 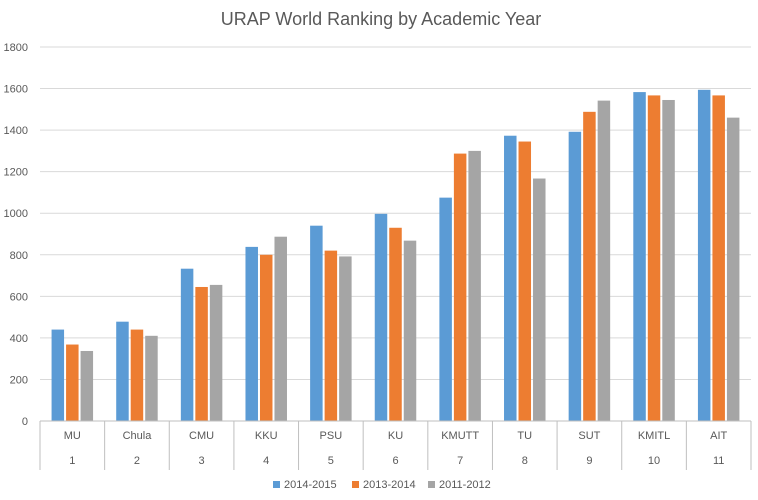 I want to click on x-rank-label: 10, so click(x=654, y=461).